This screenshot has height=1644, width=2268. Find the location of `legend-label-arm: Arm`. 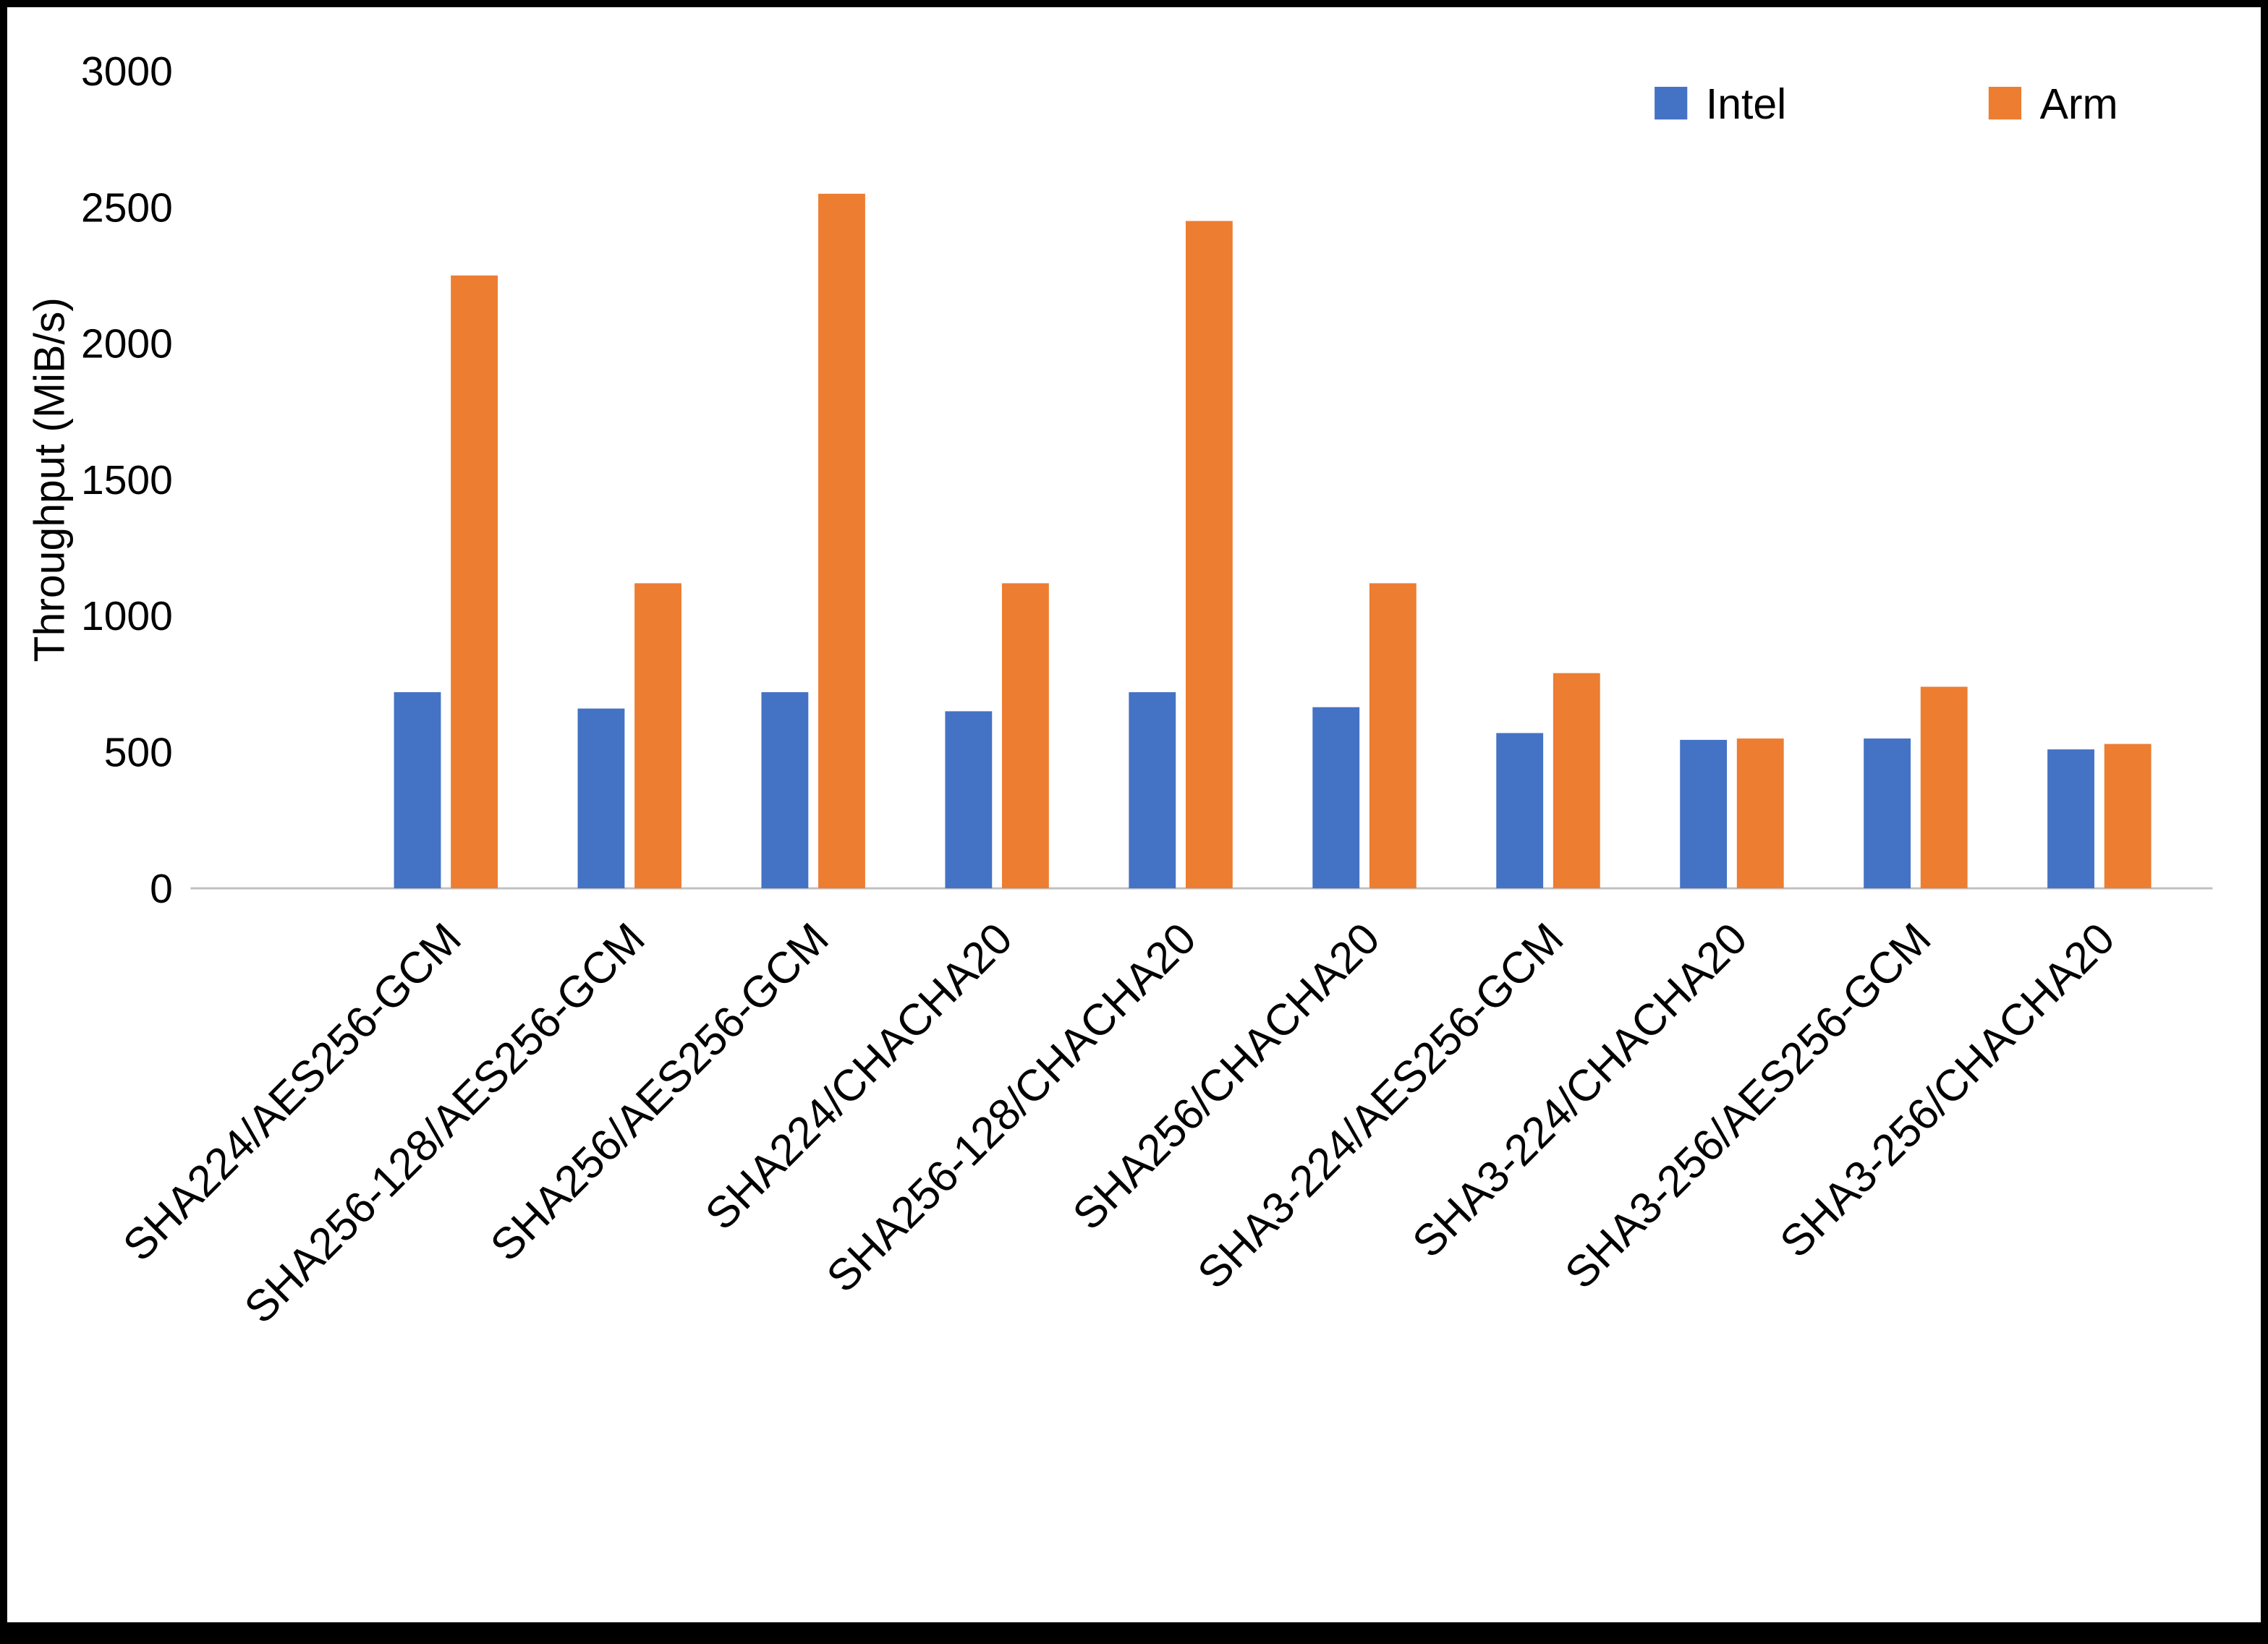

legend-label-arm: Arm is located at coordinates (2079, 104).